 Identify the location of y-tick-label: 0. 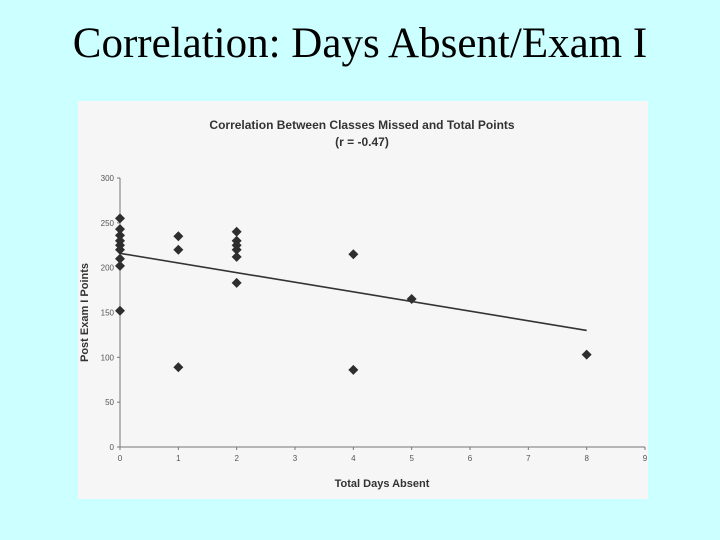
(112, 447).